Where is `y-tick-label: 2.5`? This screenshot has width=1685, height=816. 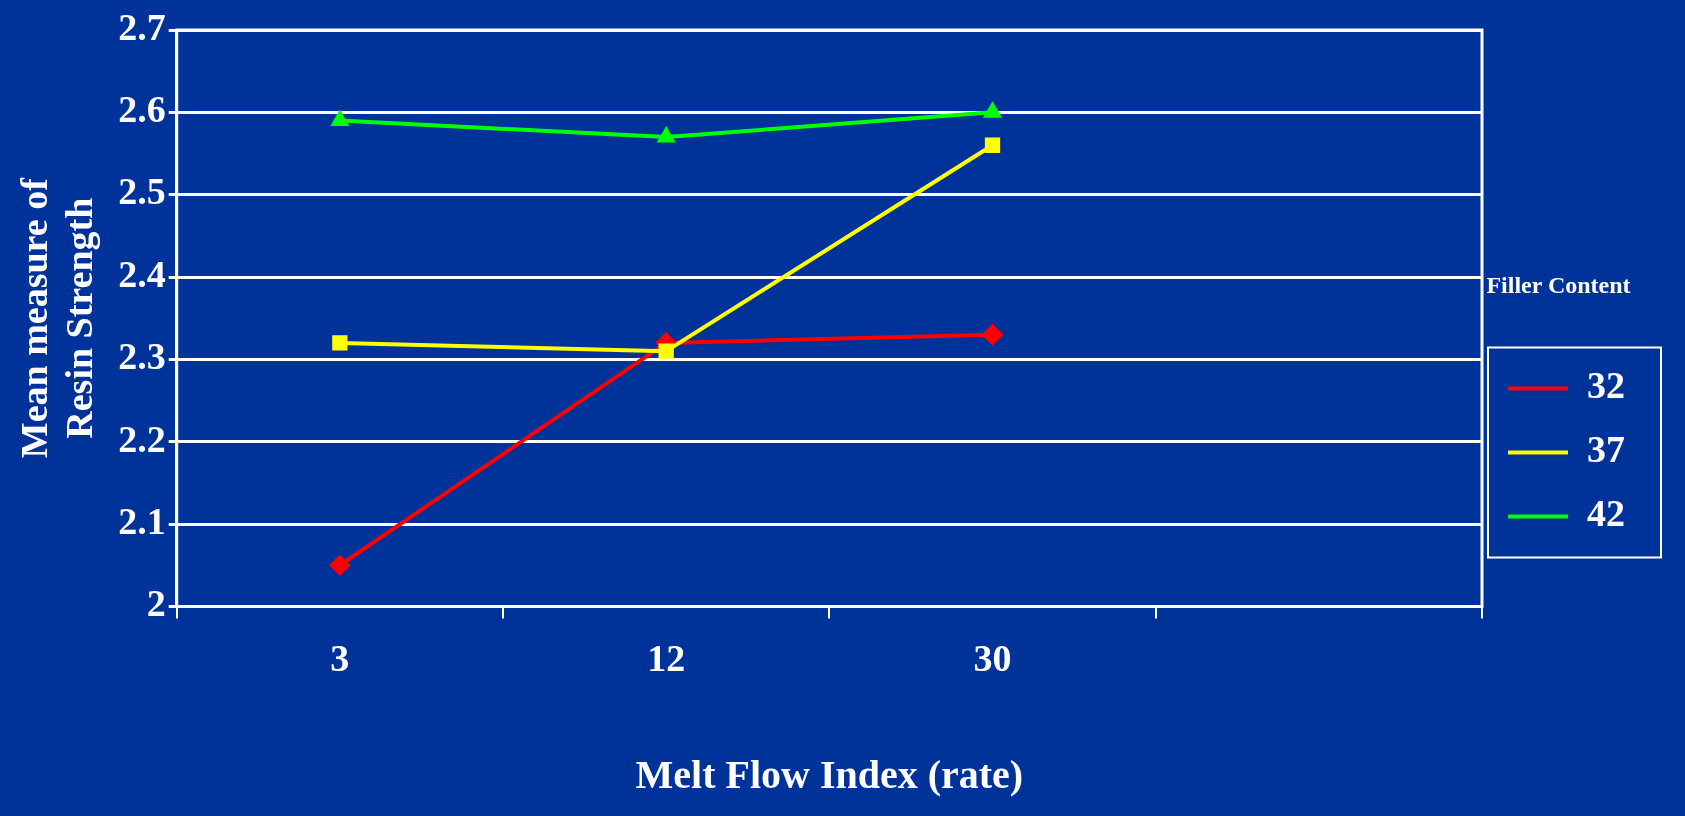
y-tick-label: 2.5 is located at coordinates (142, 191).